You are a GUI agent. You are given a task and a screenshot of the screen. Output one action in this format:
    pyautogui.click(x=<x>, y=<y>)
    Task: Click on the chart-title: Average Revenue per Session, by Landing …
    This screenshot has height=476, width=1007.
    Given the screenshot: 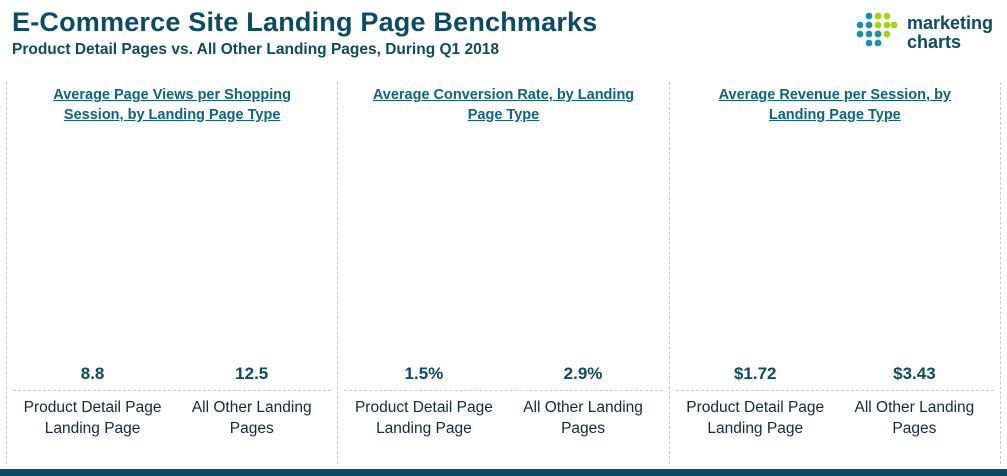 What is the action you would take?
    pyautogui.click(x=834, y=105)
    